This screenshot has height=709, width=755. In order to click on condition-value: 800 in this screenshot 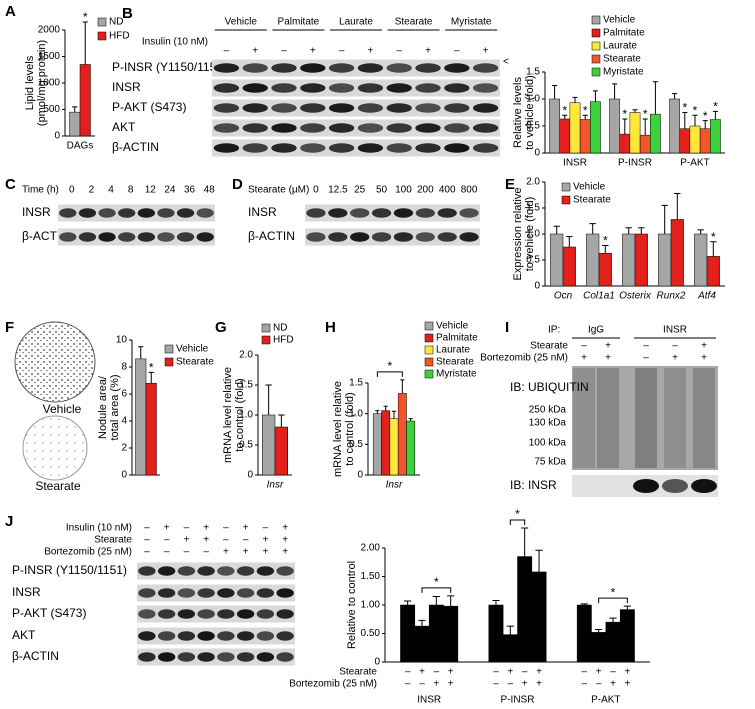, I will do `click(469, 190)`.